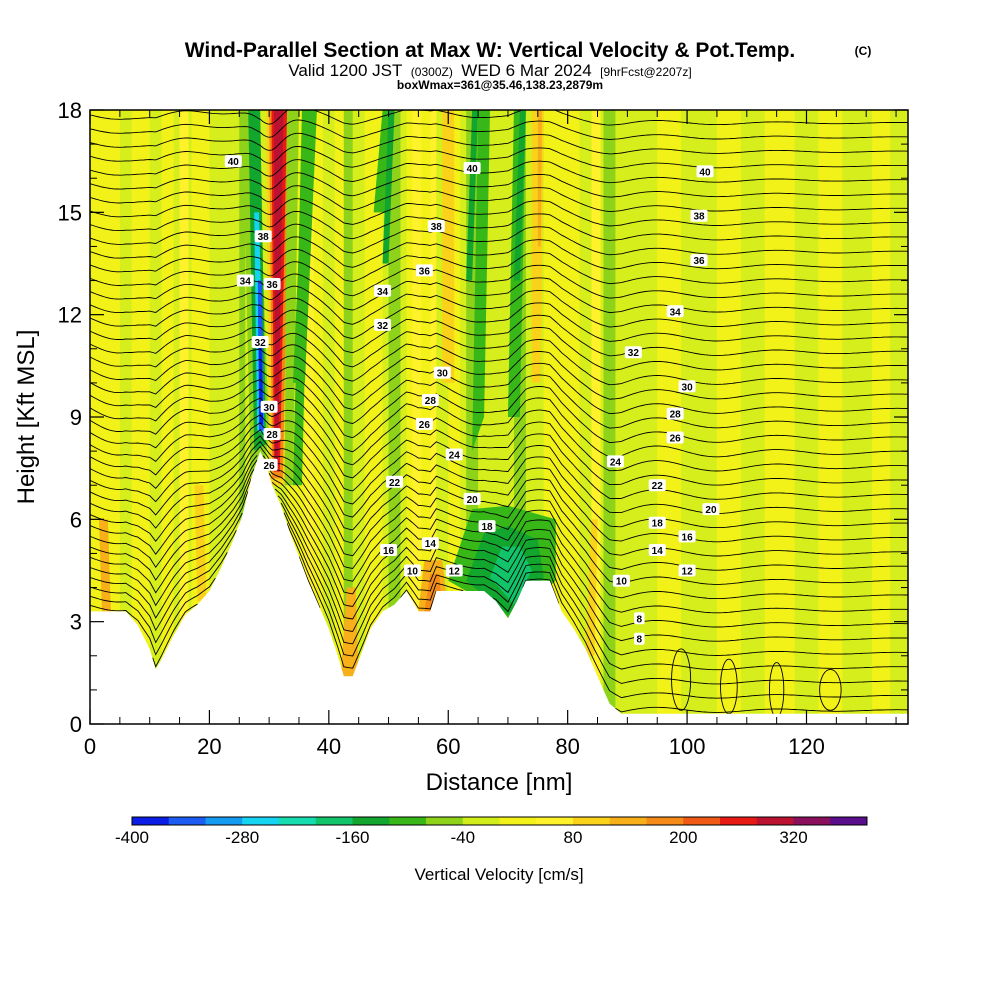  I want to click on svg-text: 38, so click(437, 227).